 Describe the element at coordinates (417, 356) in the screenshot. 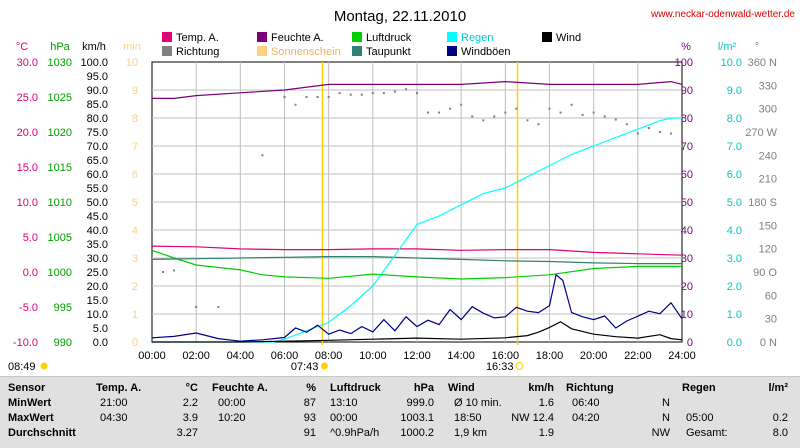

I see `time-tick-label: 12:00` at that location.